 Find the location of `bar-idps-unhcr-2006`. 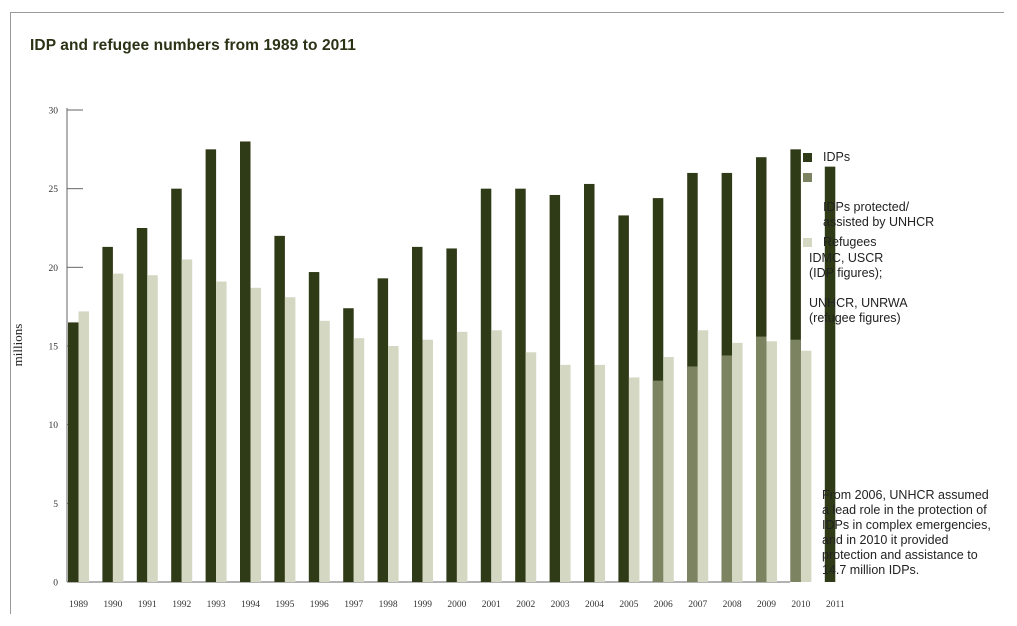

bar-idps-unhcr-2006 is located at coordinates (658, 481).